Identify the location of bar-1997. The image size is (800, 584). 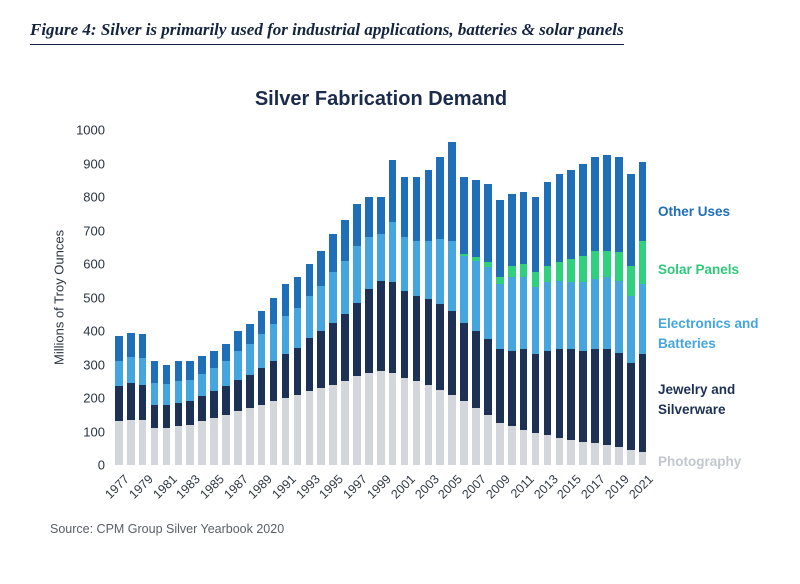
(357, 297).